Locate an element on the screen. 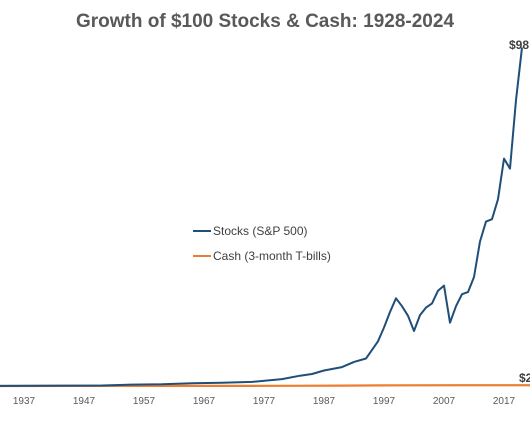  x-tick-label: 1957 is located at coordinates (144, 401).